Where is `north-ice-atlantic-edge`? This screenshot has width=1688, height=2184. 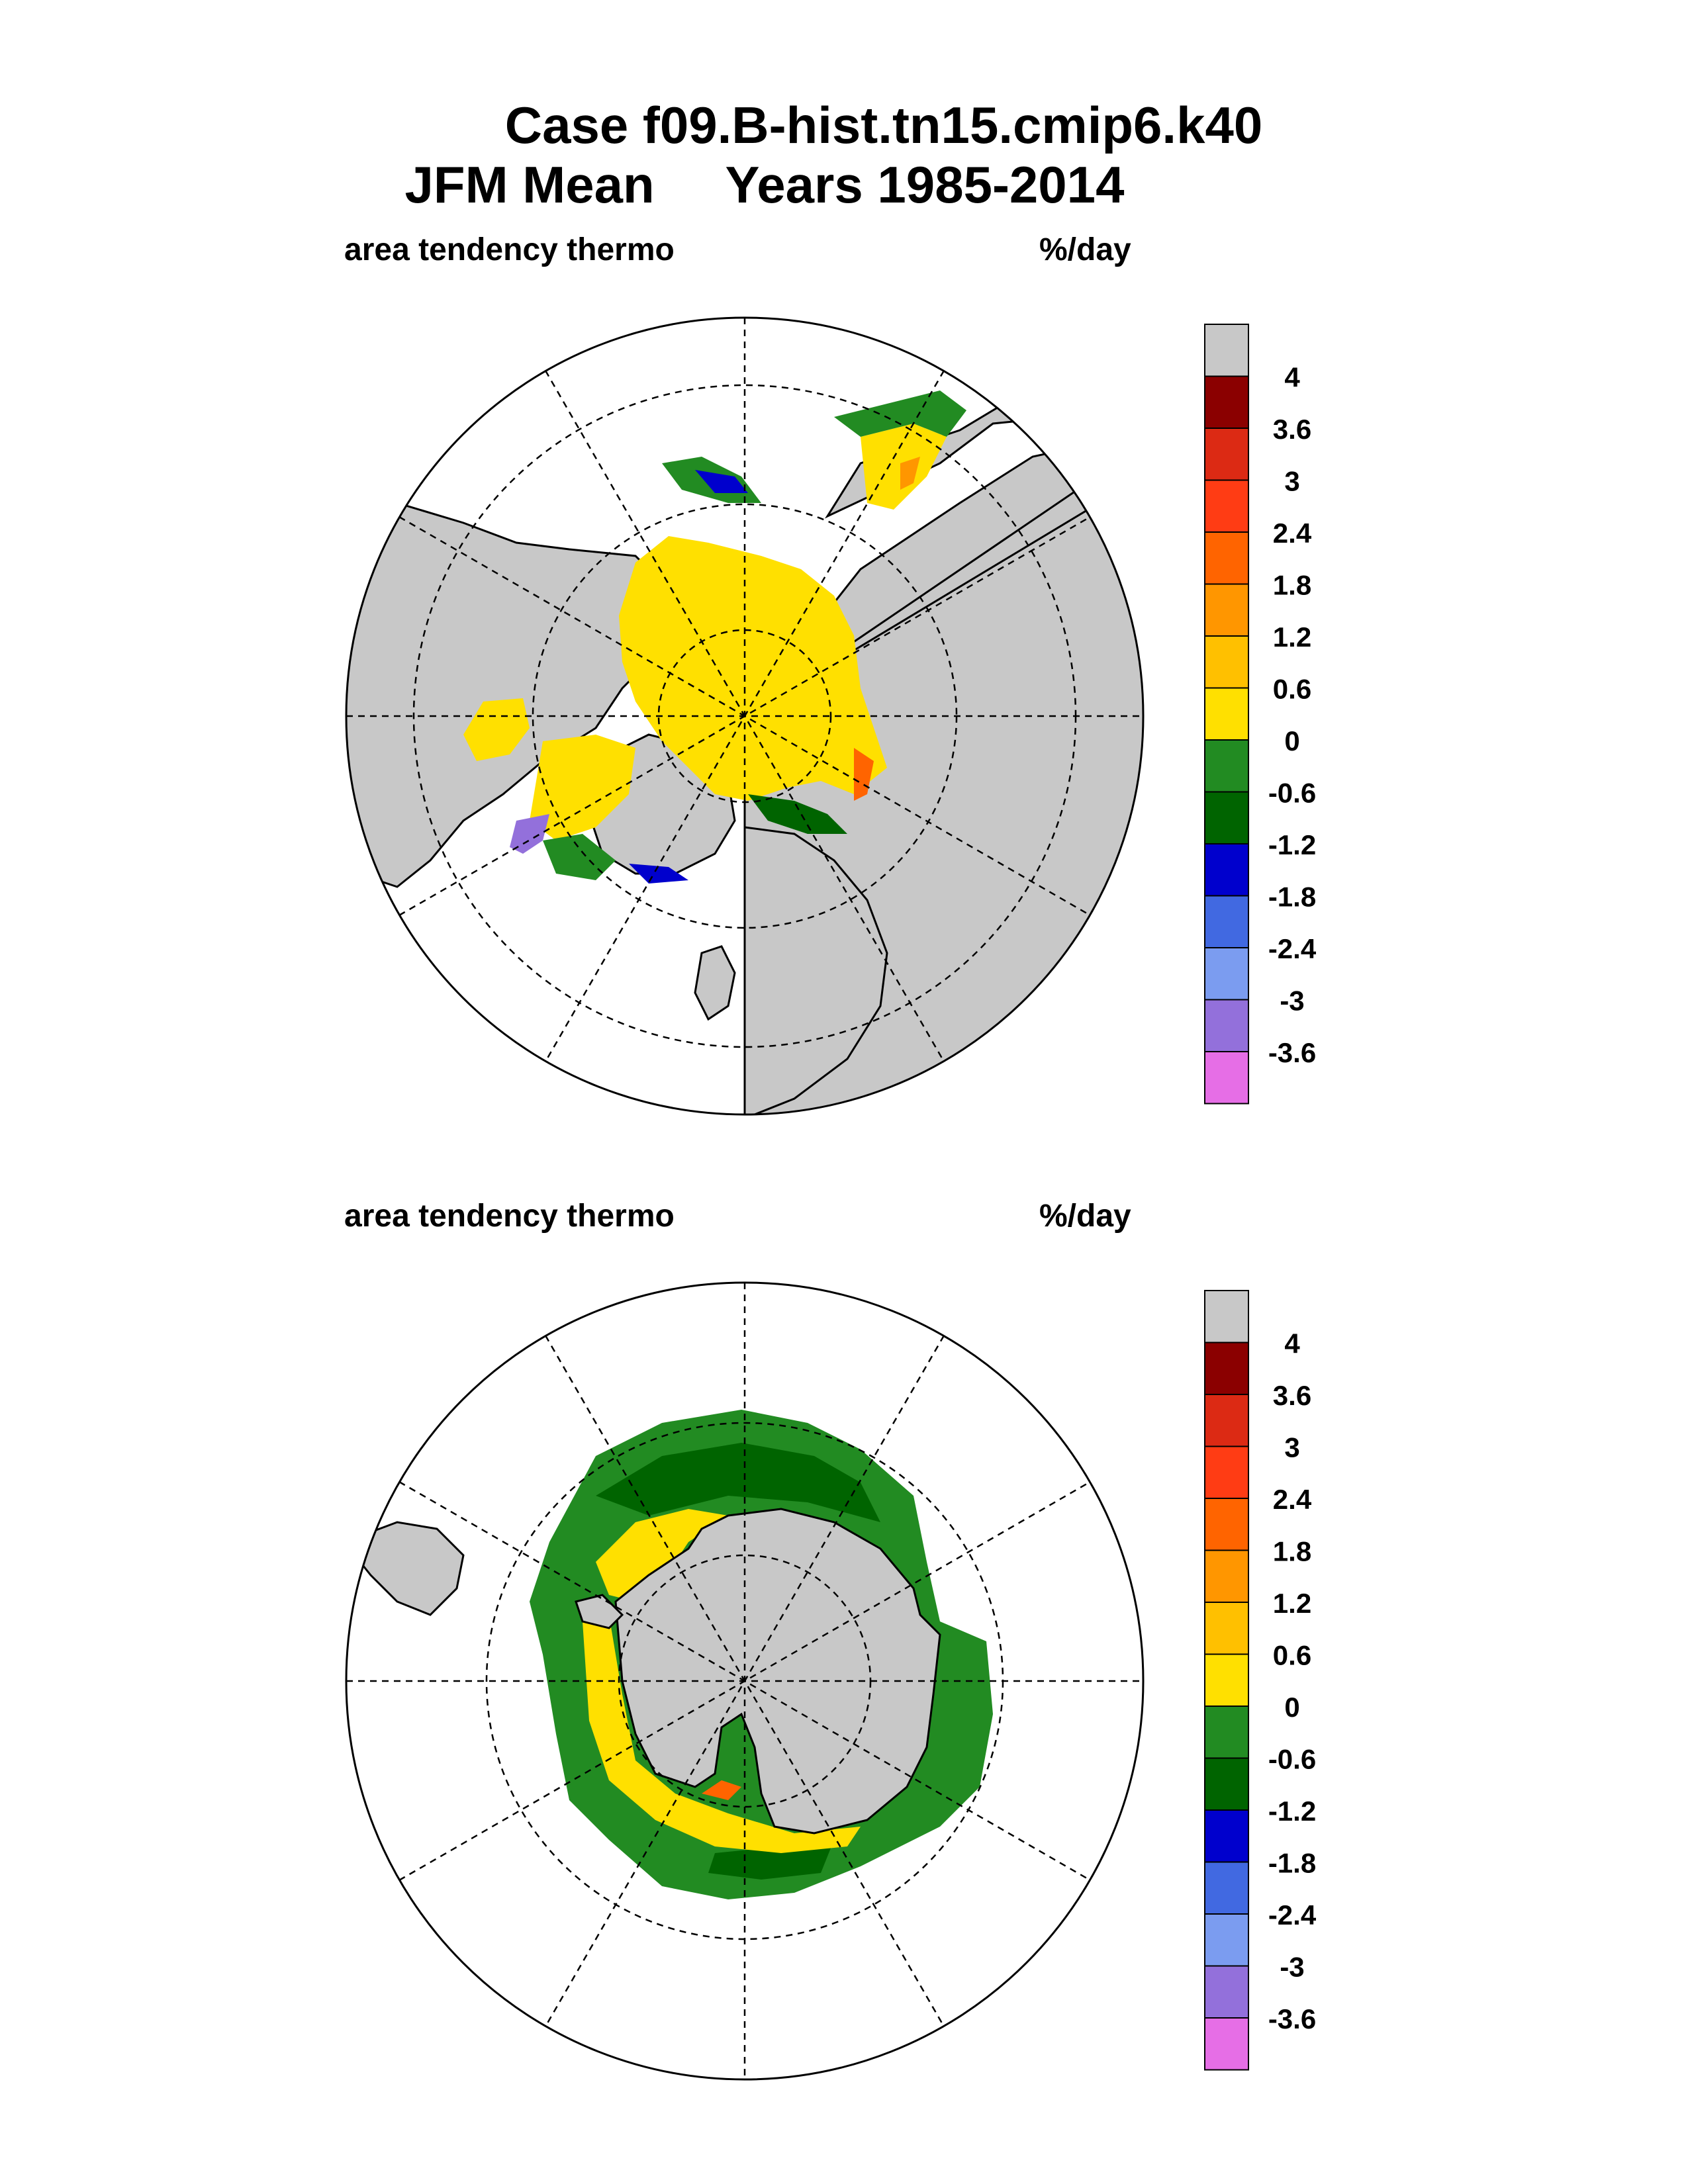
north-ice-atlantic-edge is located at coordinates (579, 857).